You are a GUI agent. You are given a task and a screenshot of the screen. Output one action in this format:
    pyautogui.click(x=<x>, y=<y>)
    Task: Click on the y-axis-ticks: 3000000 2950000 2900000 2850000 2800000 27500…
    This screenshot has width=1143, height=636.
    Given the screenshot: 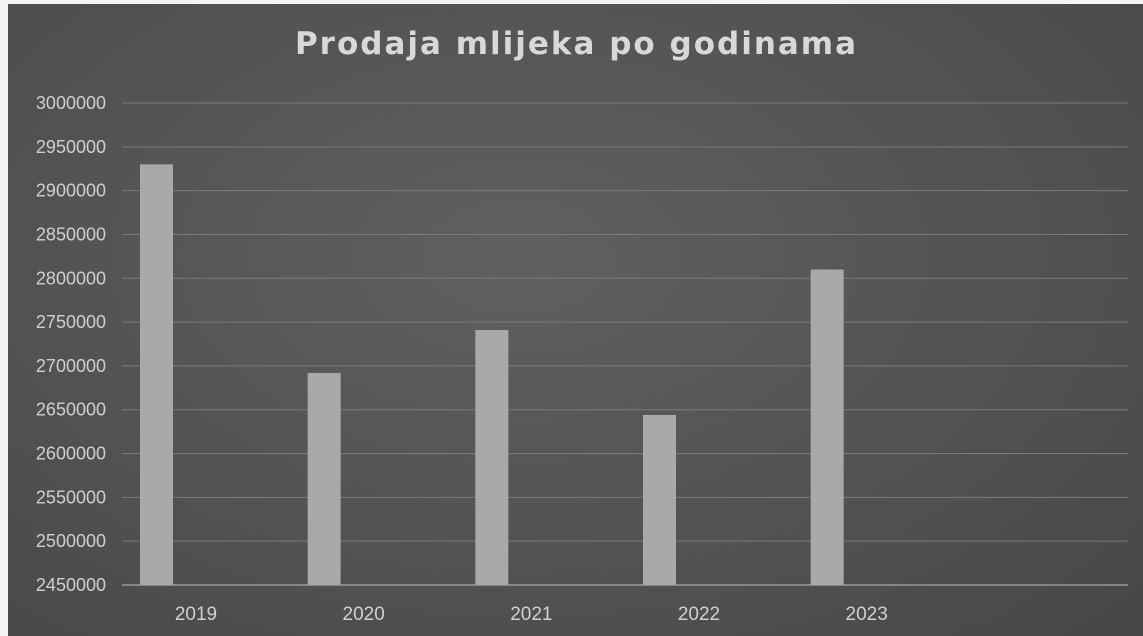 What is the action you would take?
    pyautogui.click(x=71, y=344)
    